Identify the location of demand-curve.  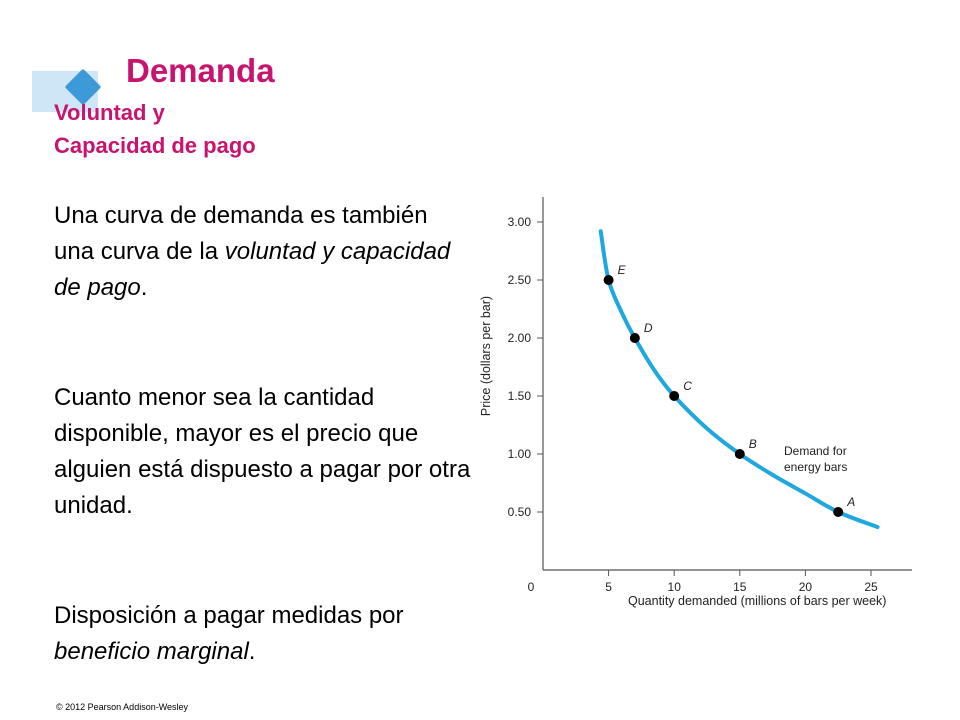
(739, 379).